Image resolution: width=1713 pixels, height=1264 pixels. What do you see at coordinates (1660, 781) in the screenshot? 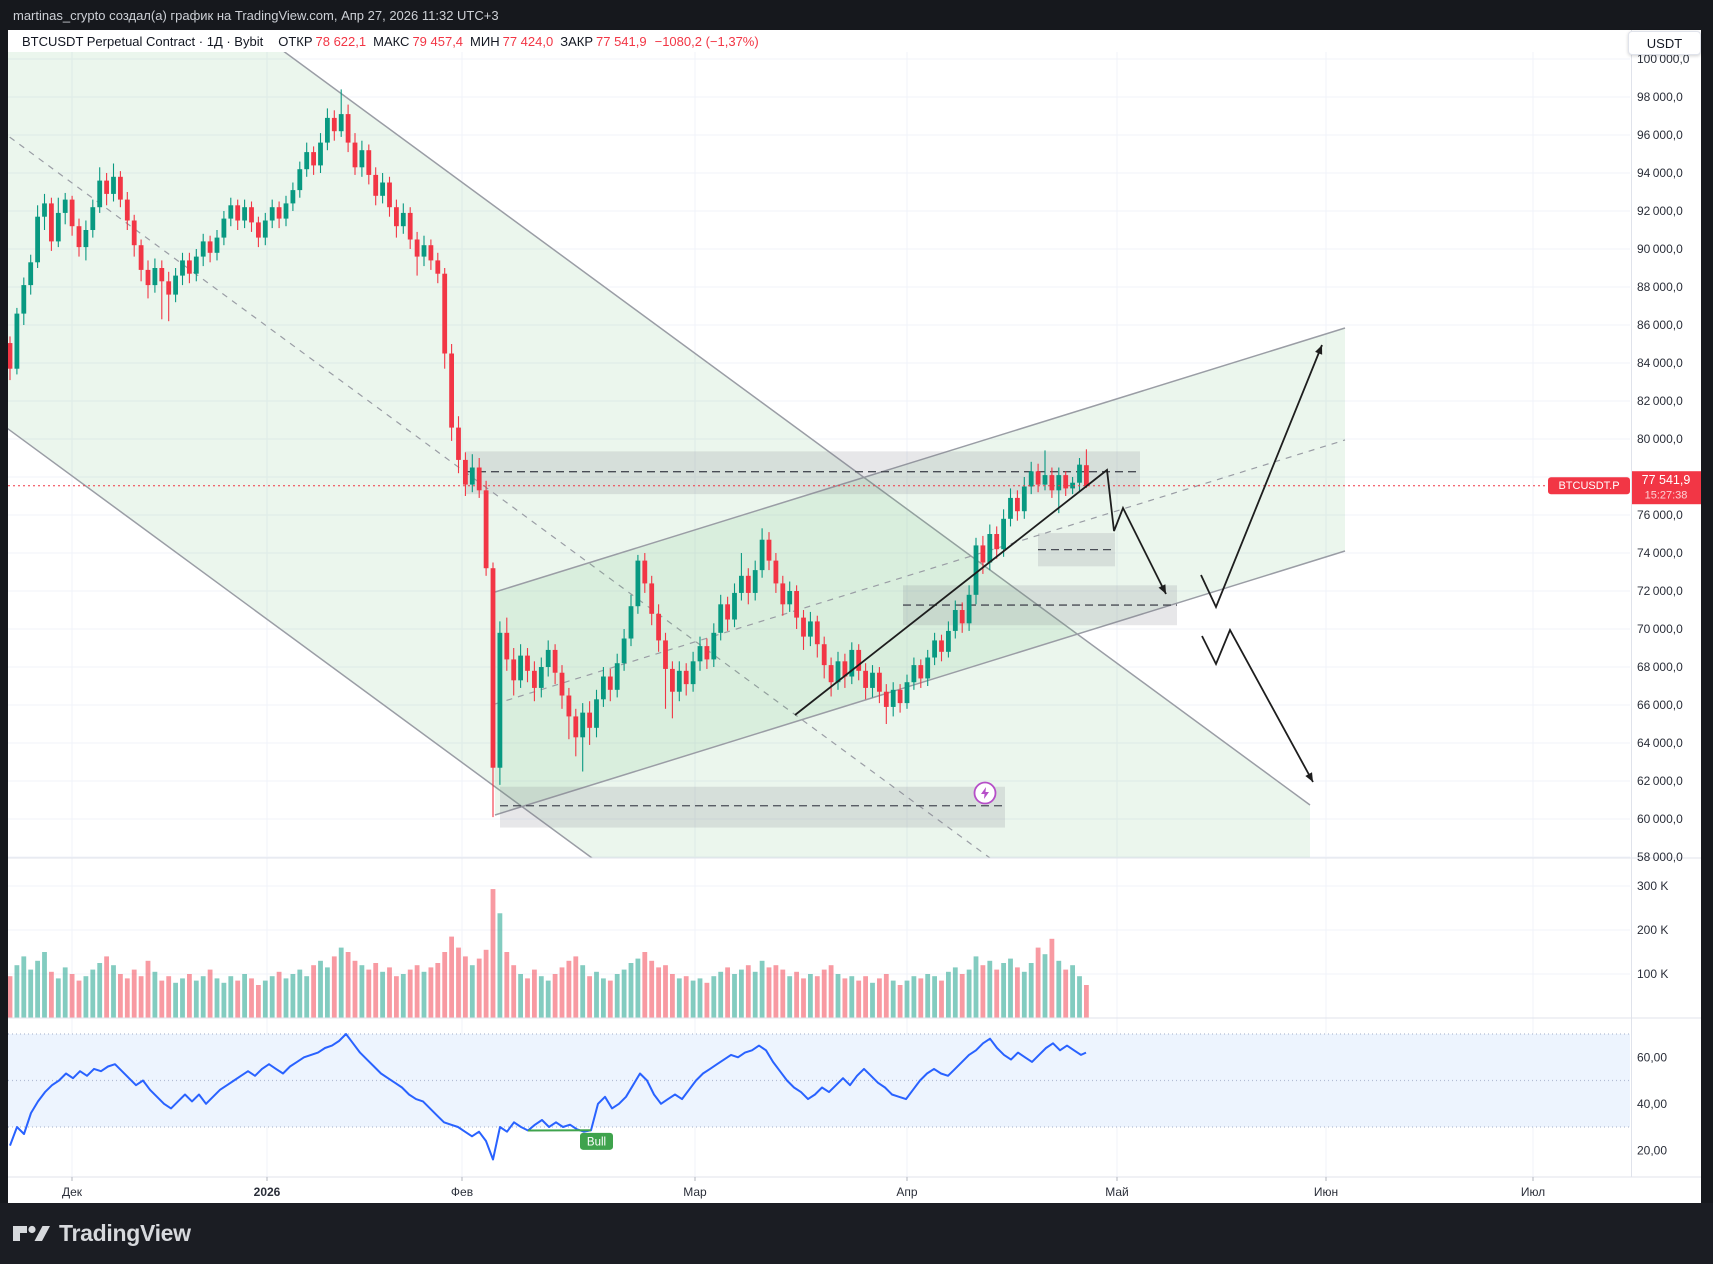
I see `svg-text: 62 000,0` at bounding box center [1660, 781].